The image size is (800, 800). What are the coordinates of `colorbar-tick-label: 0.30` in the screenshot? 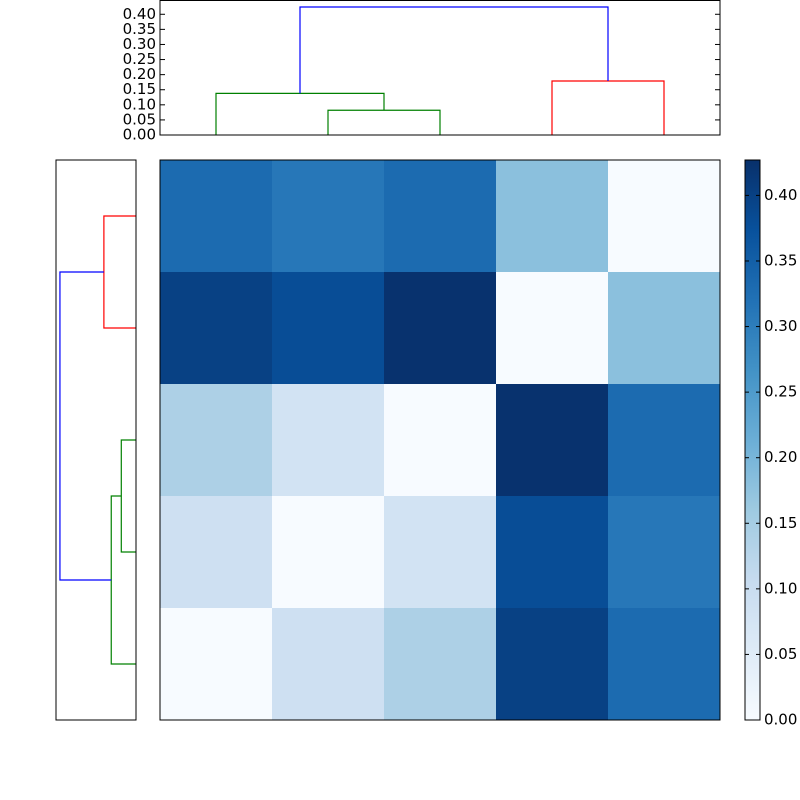 It's located at (780, 326).